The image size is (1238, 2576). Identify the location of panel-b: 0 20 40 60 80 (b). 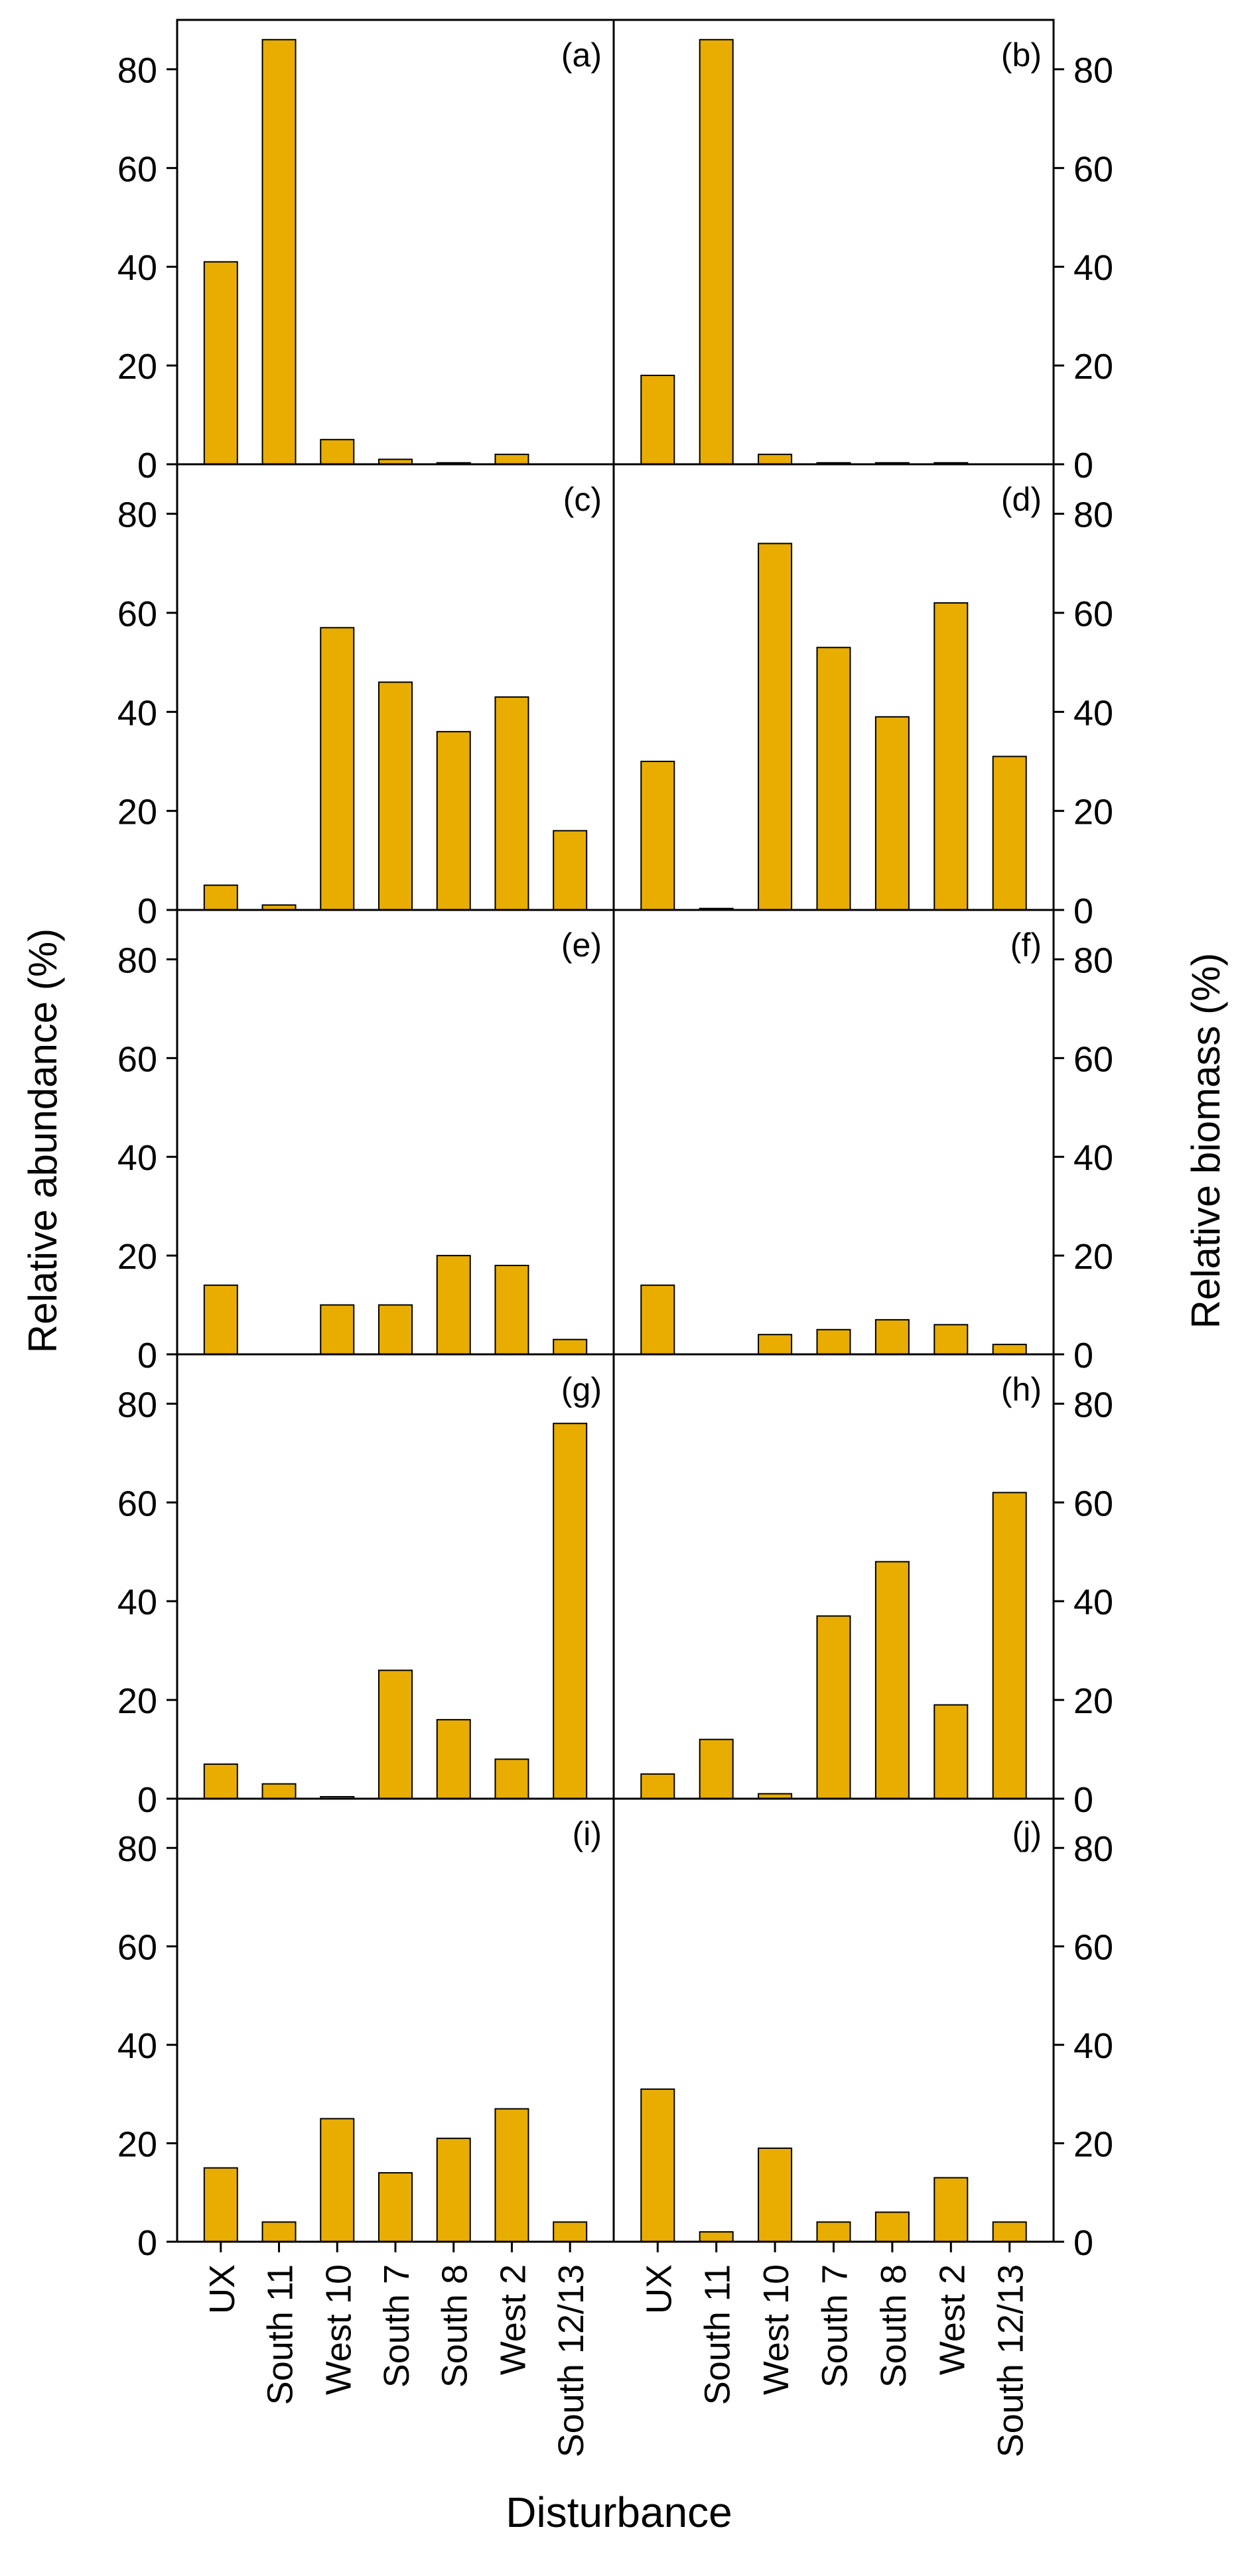
(862, 252).